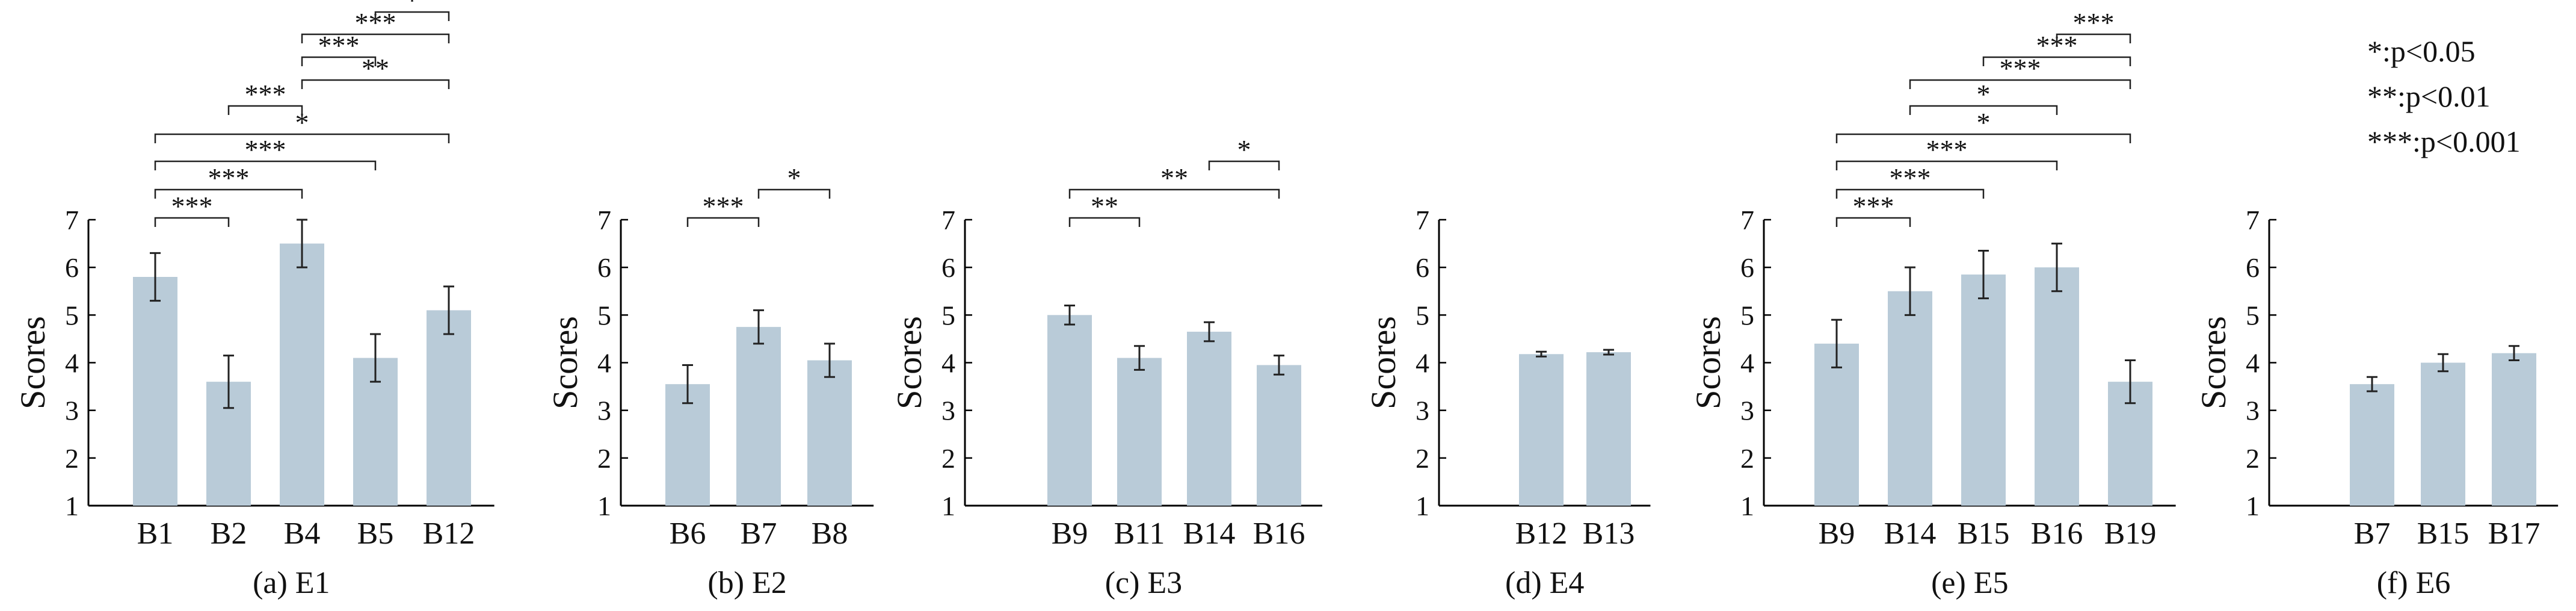 The width and height of the screenshot is (2576, 611). Describe the element at coordinates (155, 533) in the screenshot. I see `category-label: B1` at that location.